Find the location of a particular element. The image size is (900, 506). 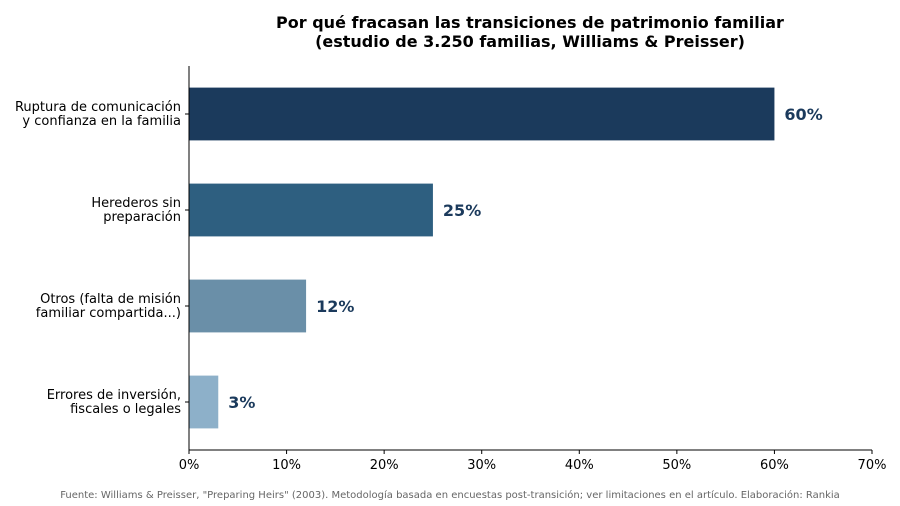

category-label-4-line-1: Errores de inversión, is located at coordinates (114, 395).